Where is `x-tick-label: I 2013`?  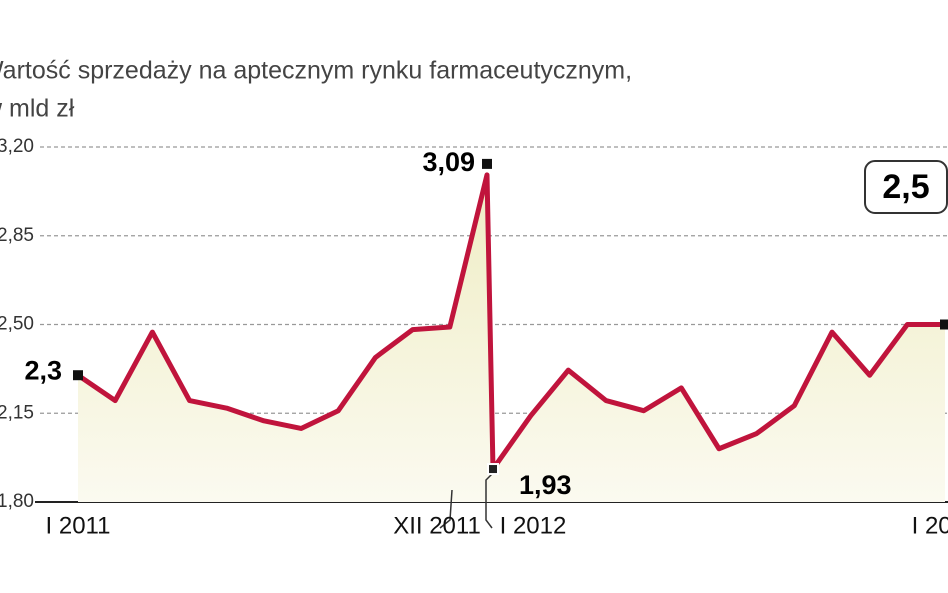
x-tick-label: I 2013 is located at coordinates (930, 525).